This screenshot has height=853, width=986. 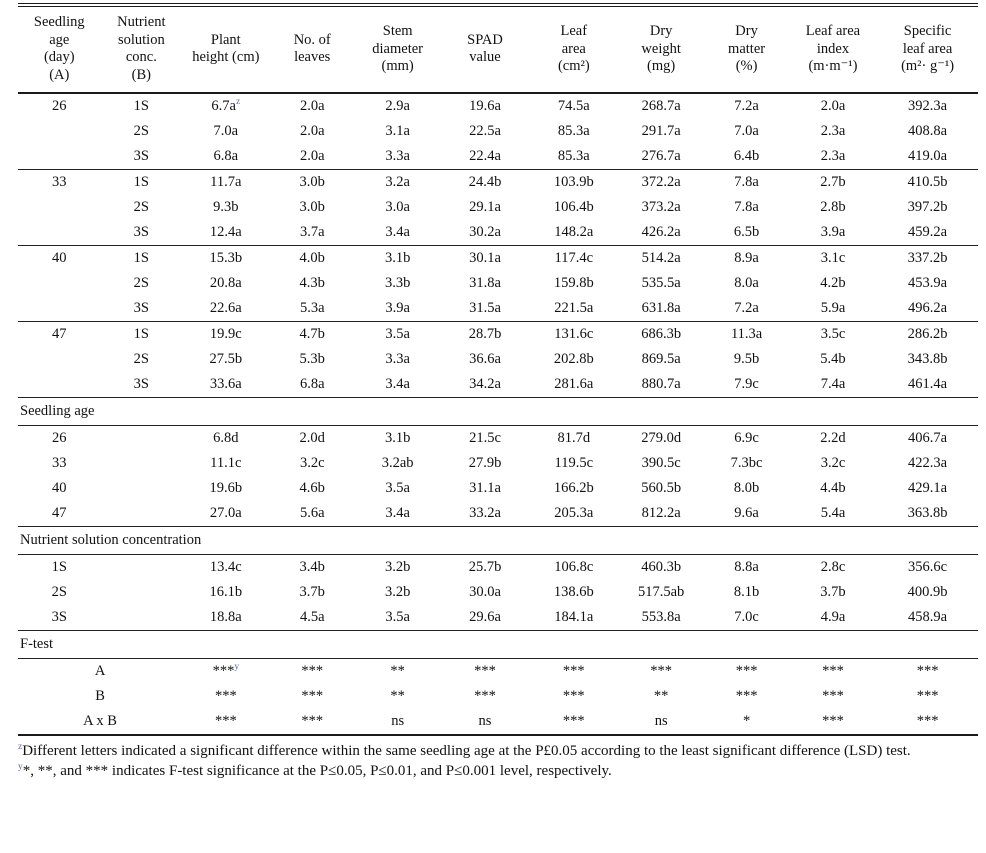 I want to click on value-cell: 11.3a, so click(x=746, y=333).